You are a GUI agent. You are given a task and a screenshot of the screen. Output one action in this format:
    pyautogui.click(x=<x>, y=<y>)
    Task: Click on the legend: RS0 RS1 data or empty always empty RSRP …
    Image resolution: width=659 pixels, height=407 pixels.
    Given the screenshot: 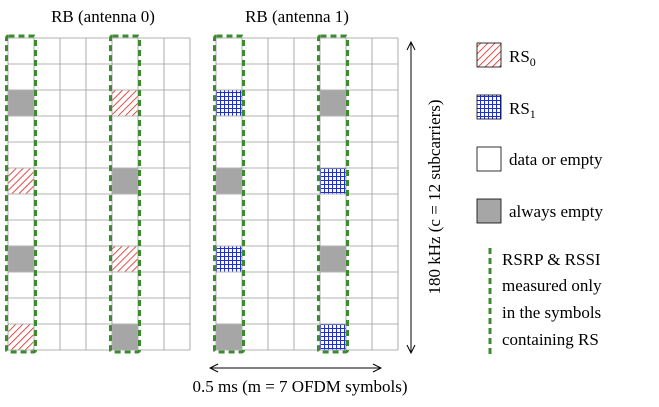 What is the action you would take?
    pyautogui.click(x=539, y=199)
    